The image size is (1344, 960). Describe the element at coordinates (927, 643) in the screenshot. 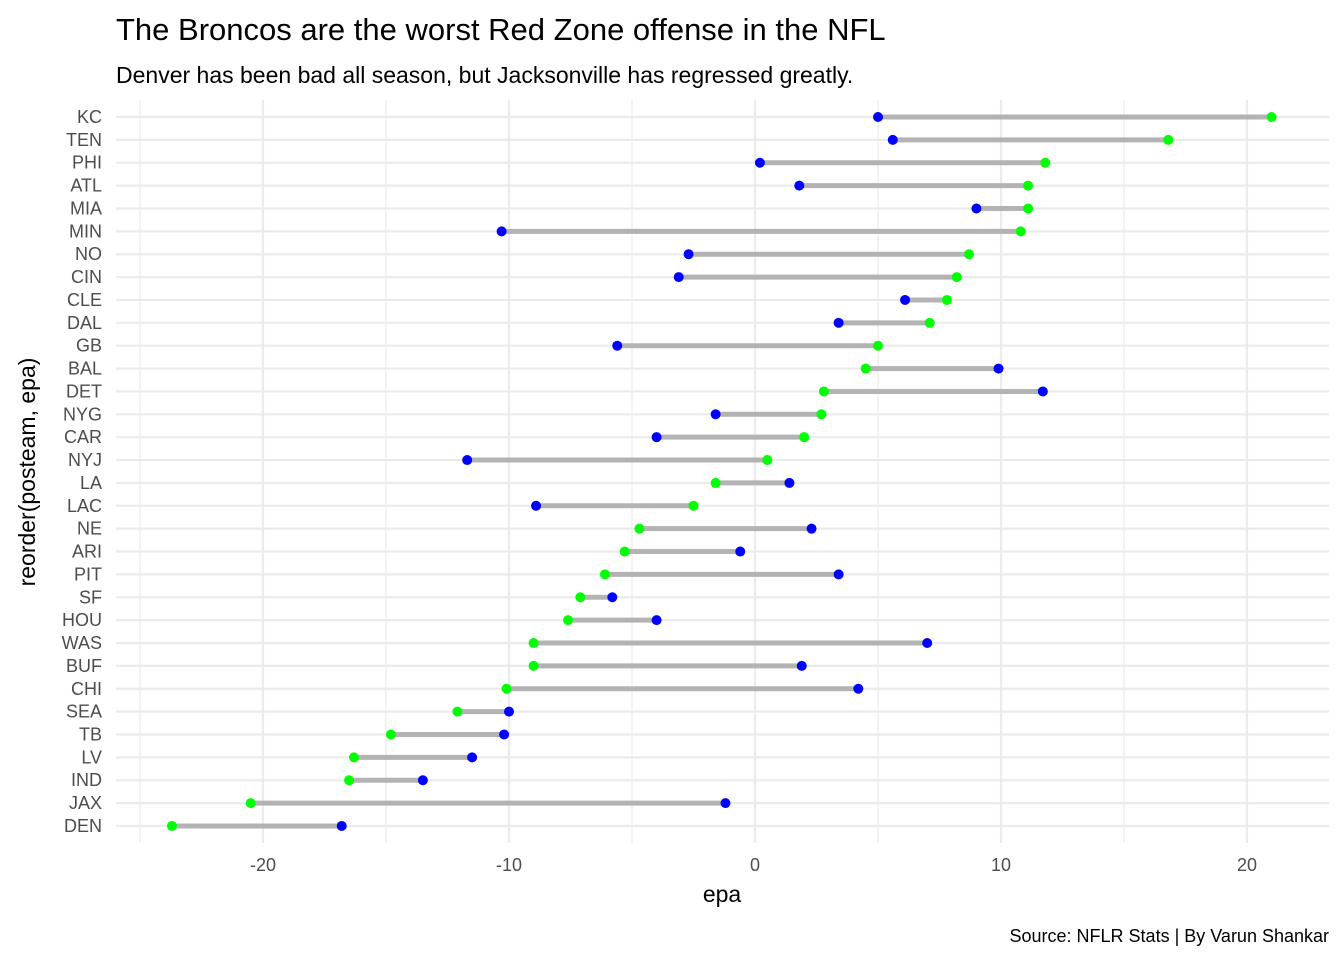

I see `point-blue-was` at that location.